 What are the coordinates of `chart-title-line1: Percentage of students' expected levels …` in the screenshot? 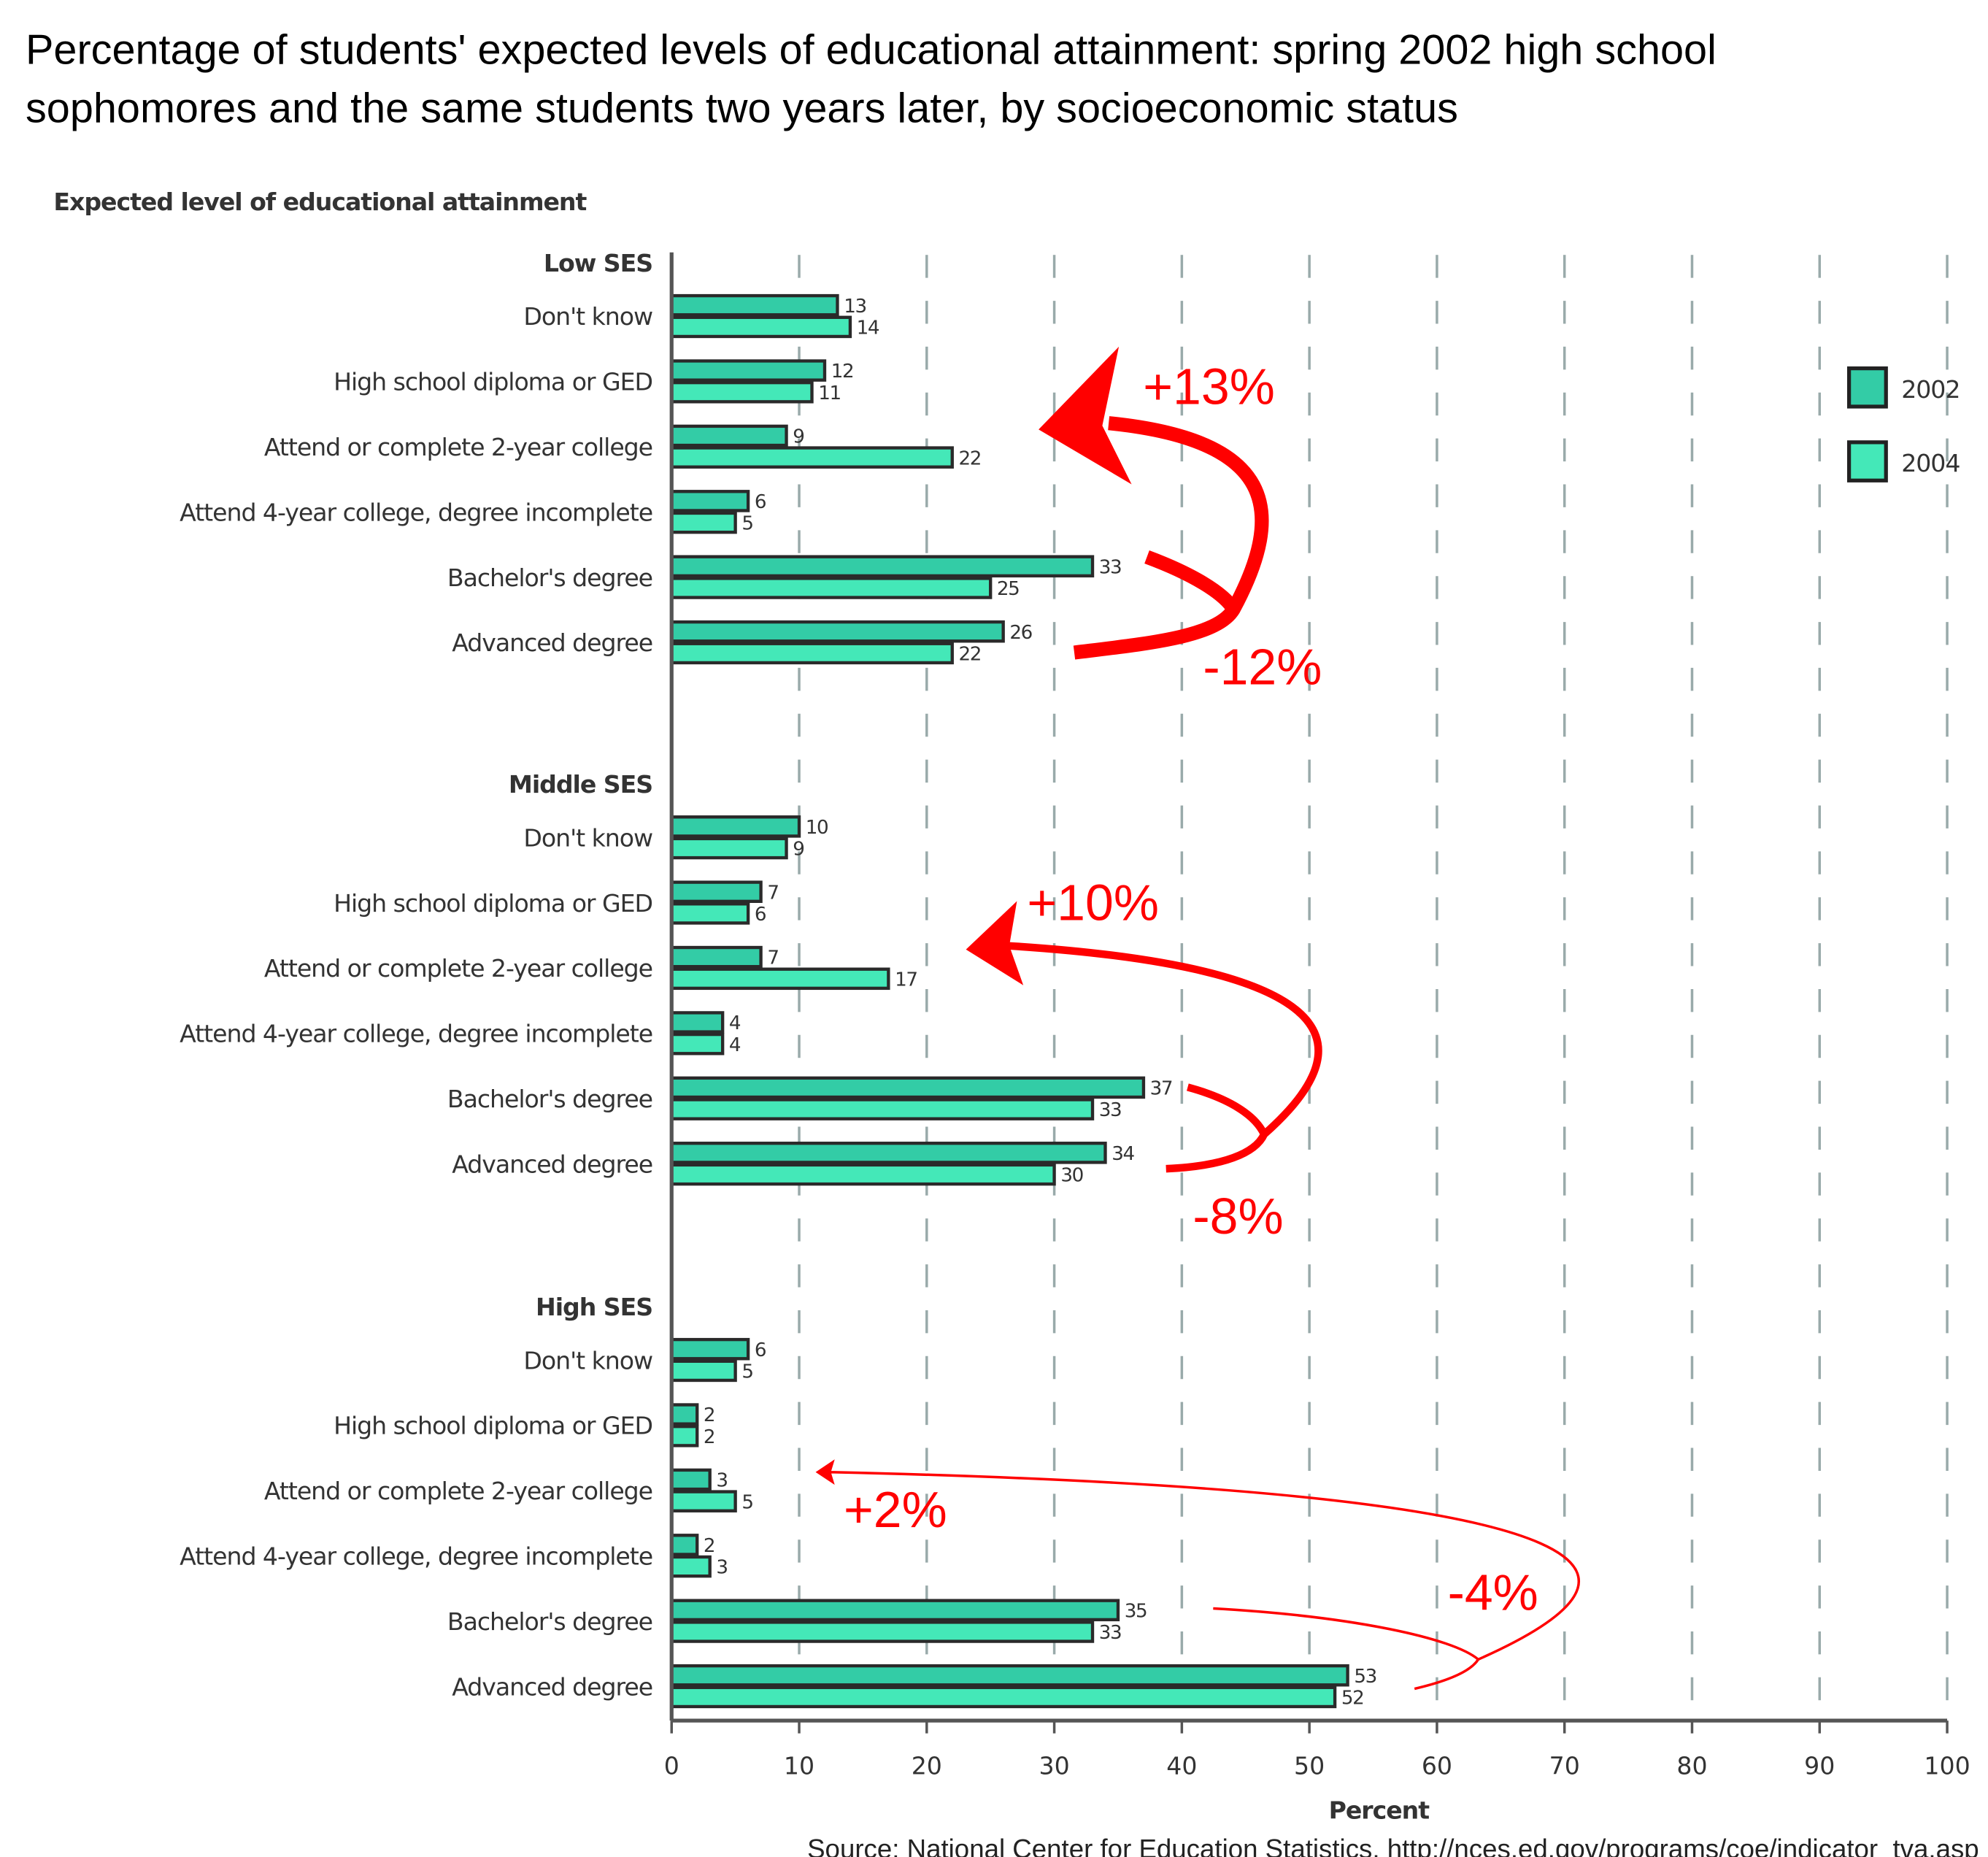 It's located at (871, 50).